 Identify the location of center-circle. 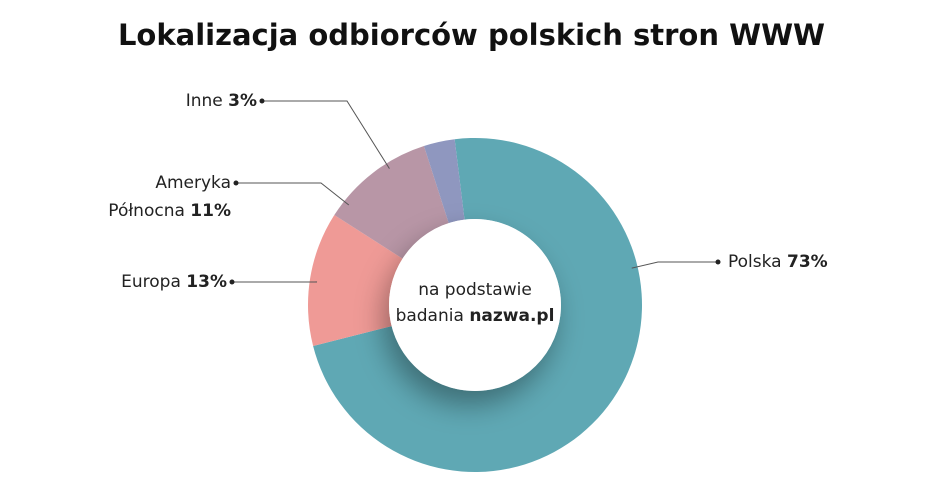
(475, 305).